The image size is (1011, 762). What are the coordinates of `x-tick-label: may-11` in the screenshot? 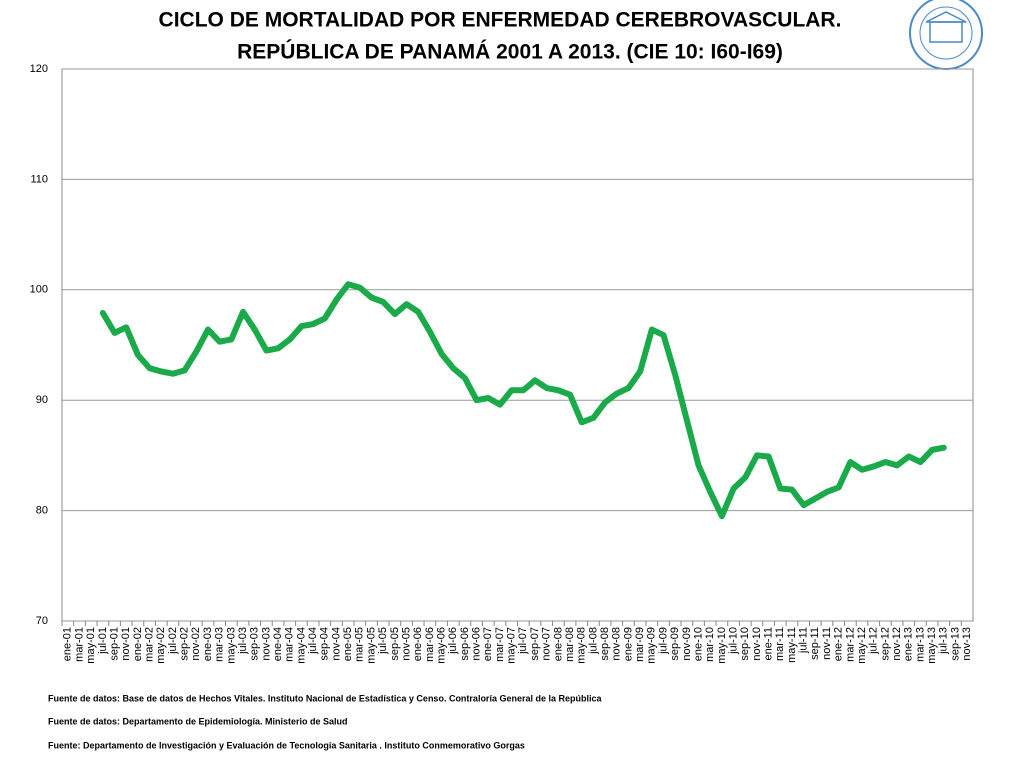 It's located at (792, 645).